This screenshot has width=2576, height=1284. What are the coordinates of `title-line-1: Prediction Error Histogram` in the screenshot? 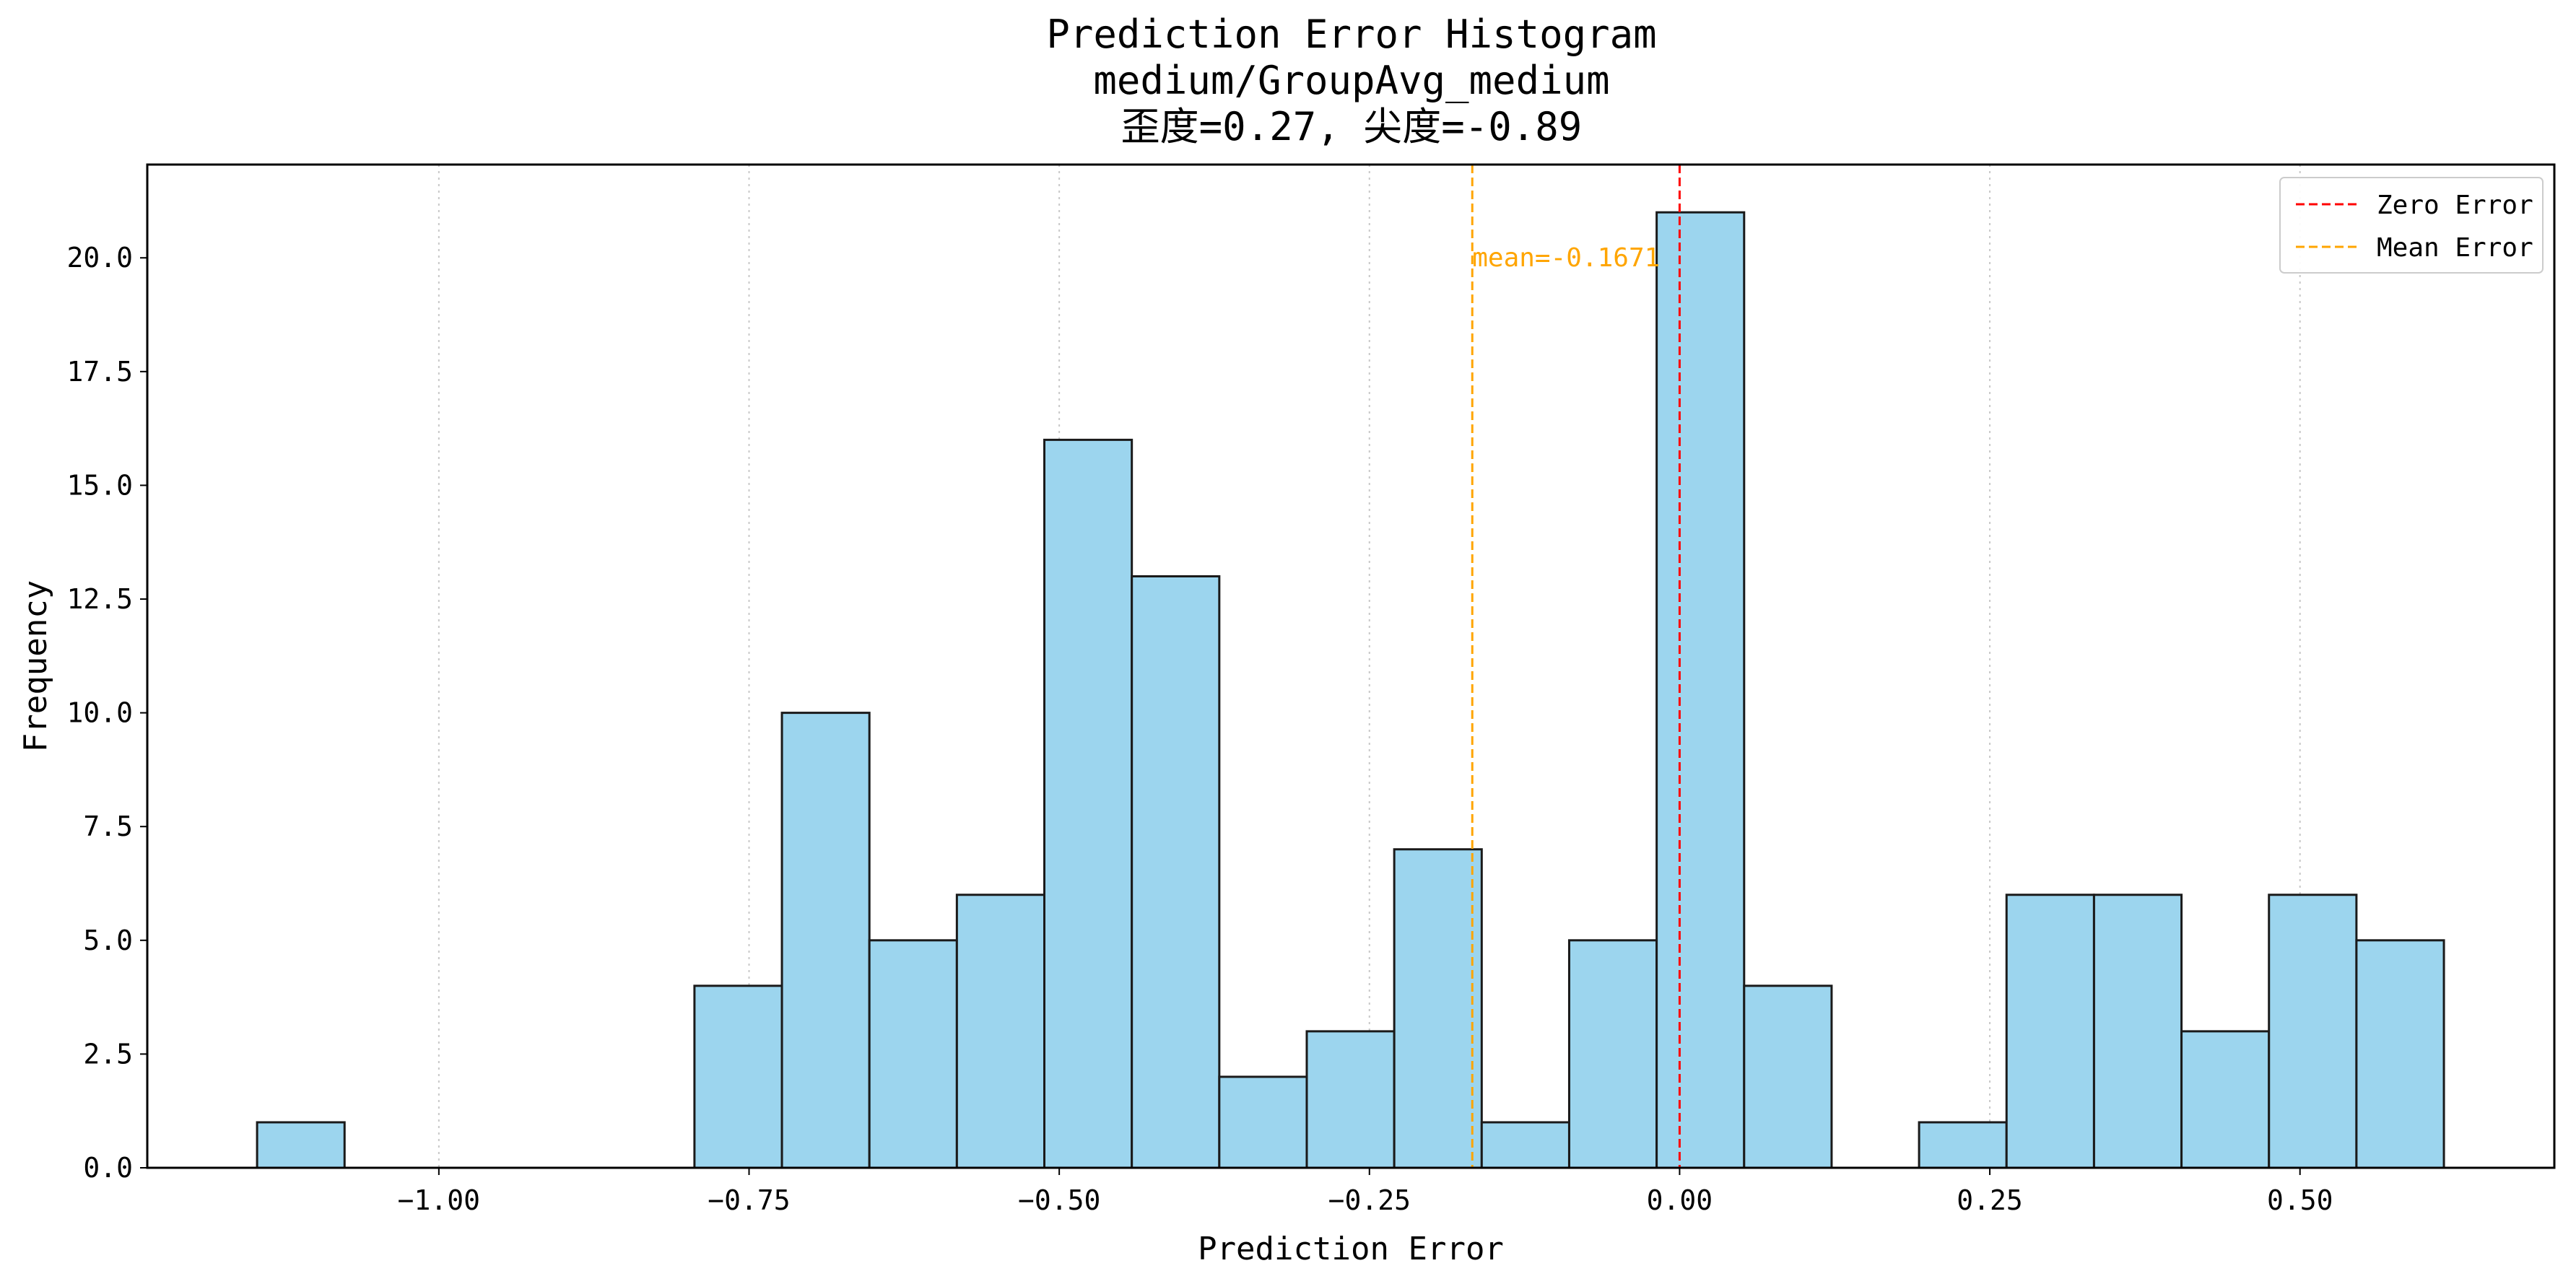 It's located at (1351, 34).